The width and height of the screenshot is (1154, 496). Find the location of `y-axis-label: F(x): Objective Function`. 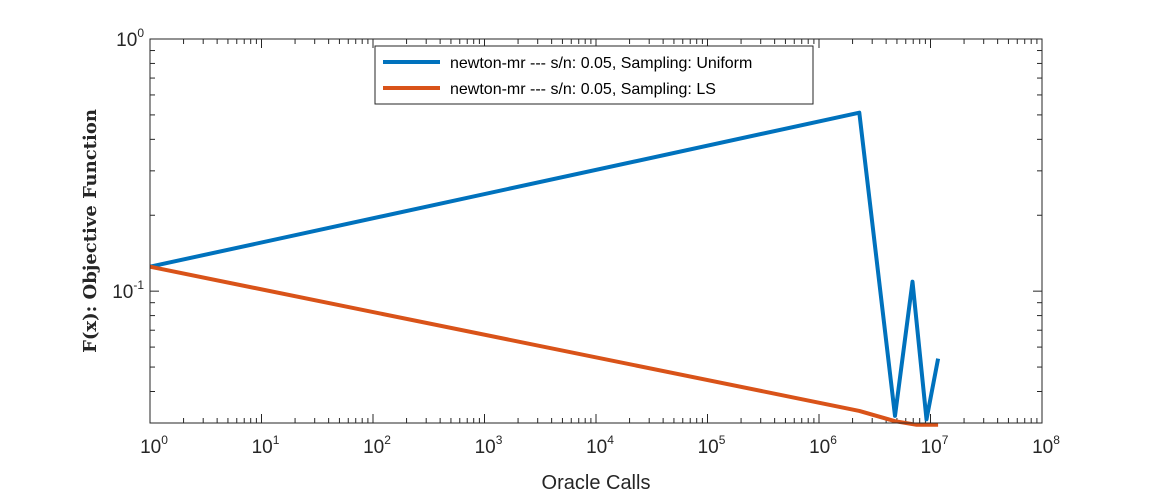

y-axis-label: F(x): Objective Function is located at coordinates (90, 231).